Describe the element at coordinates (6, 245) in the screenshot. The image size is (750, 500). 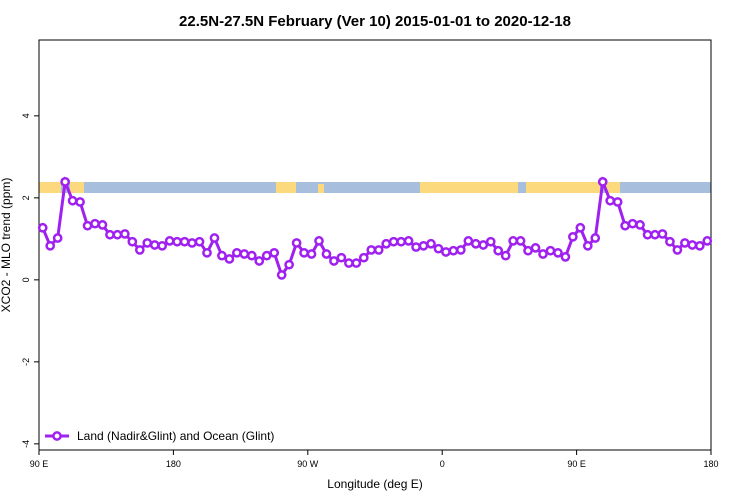
I see `y-axis-label: XCO2 - MLO trend (ppm)` at that location.